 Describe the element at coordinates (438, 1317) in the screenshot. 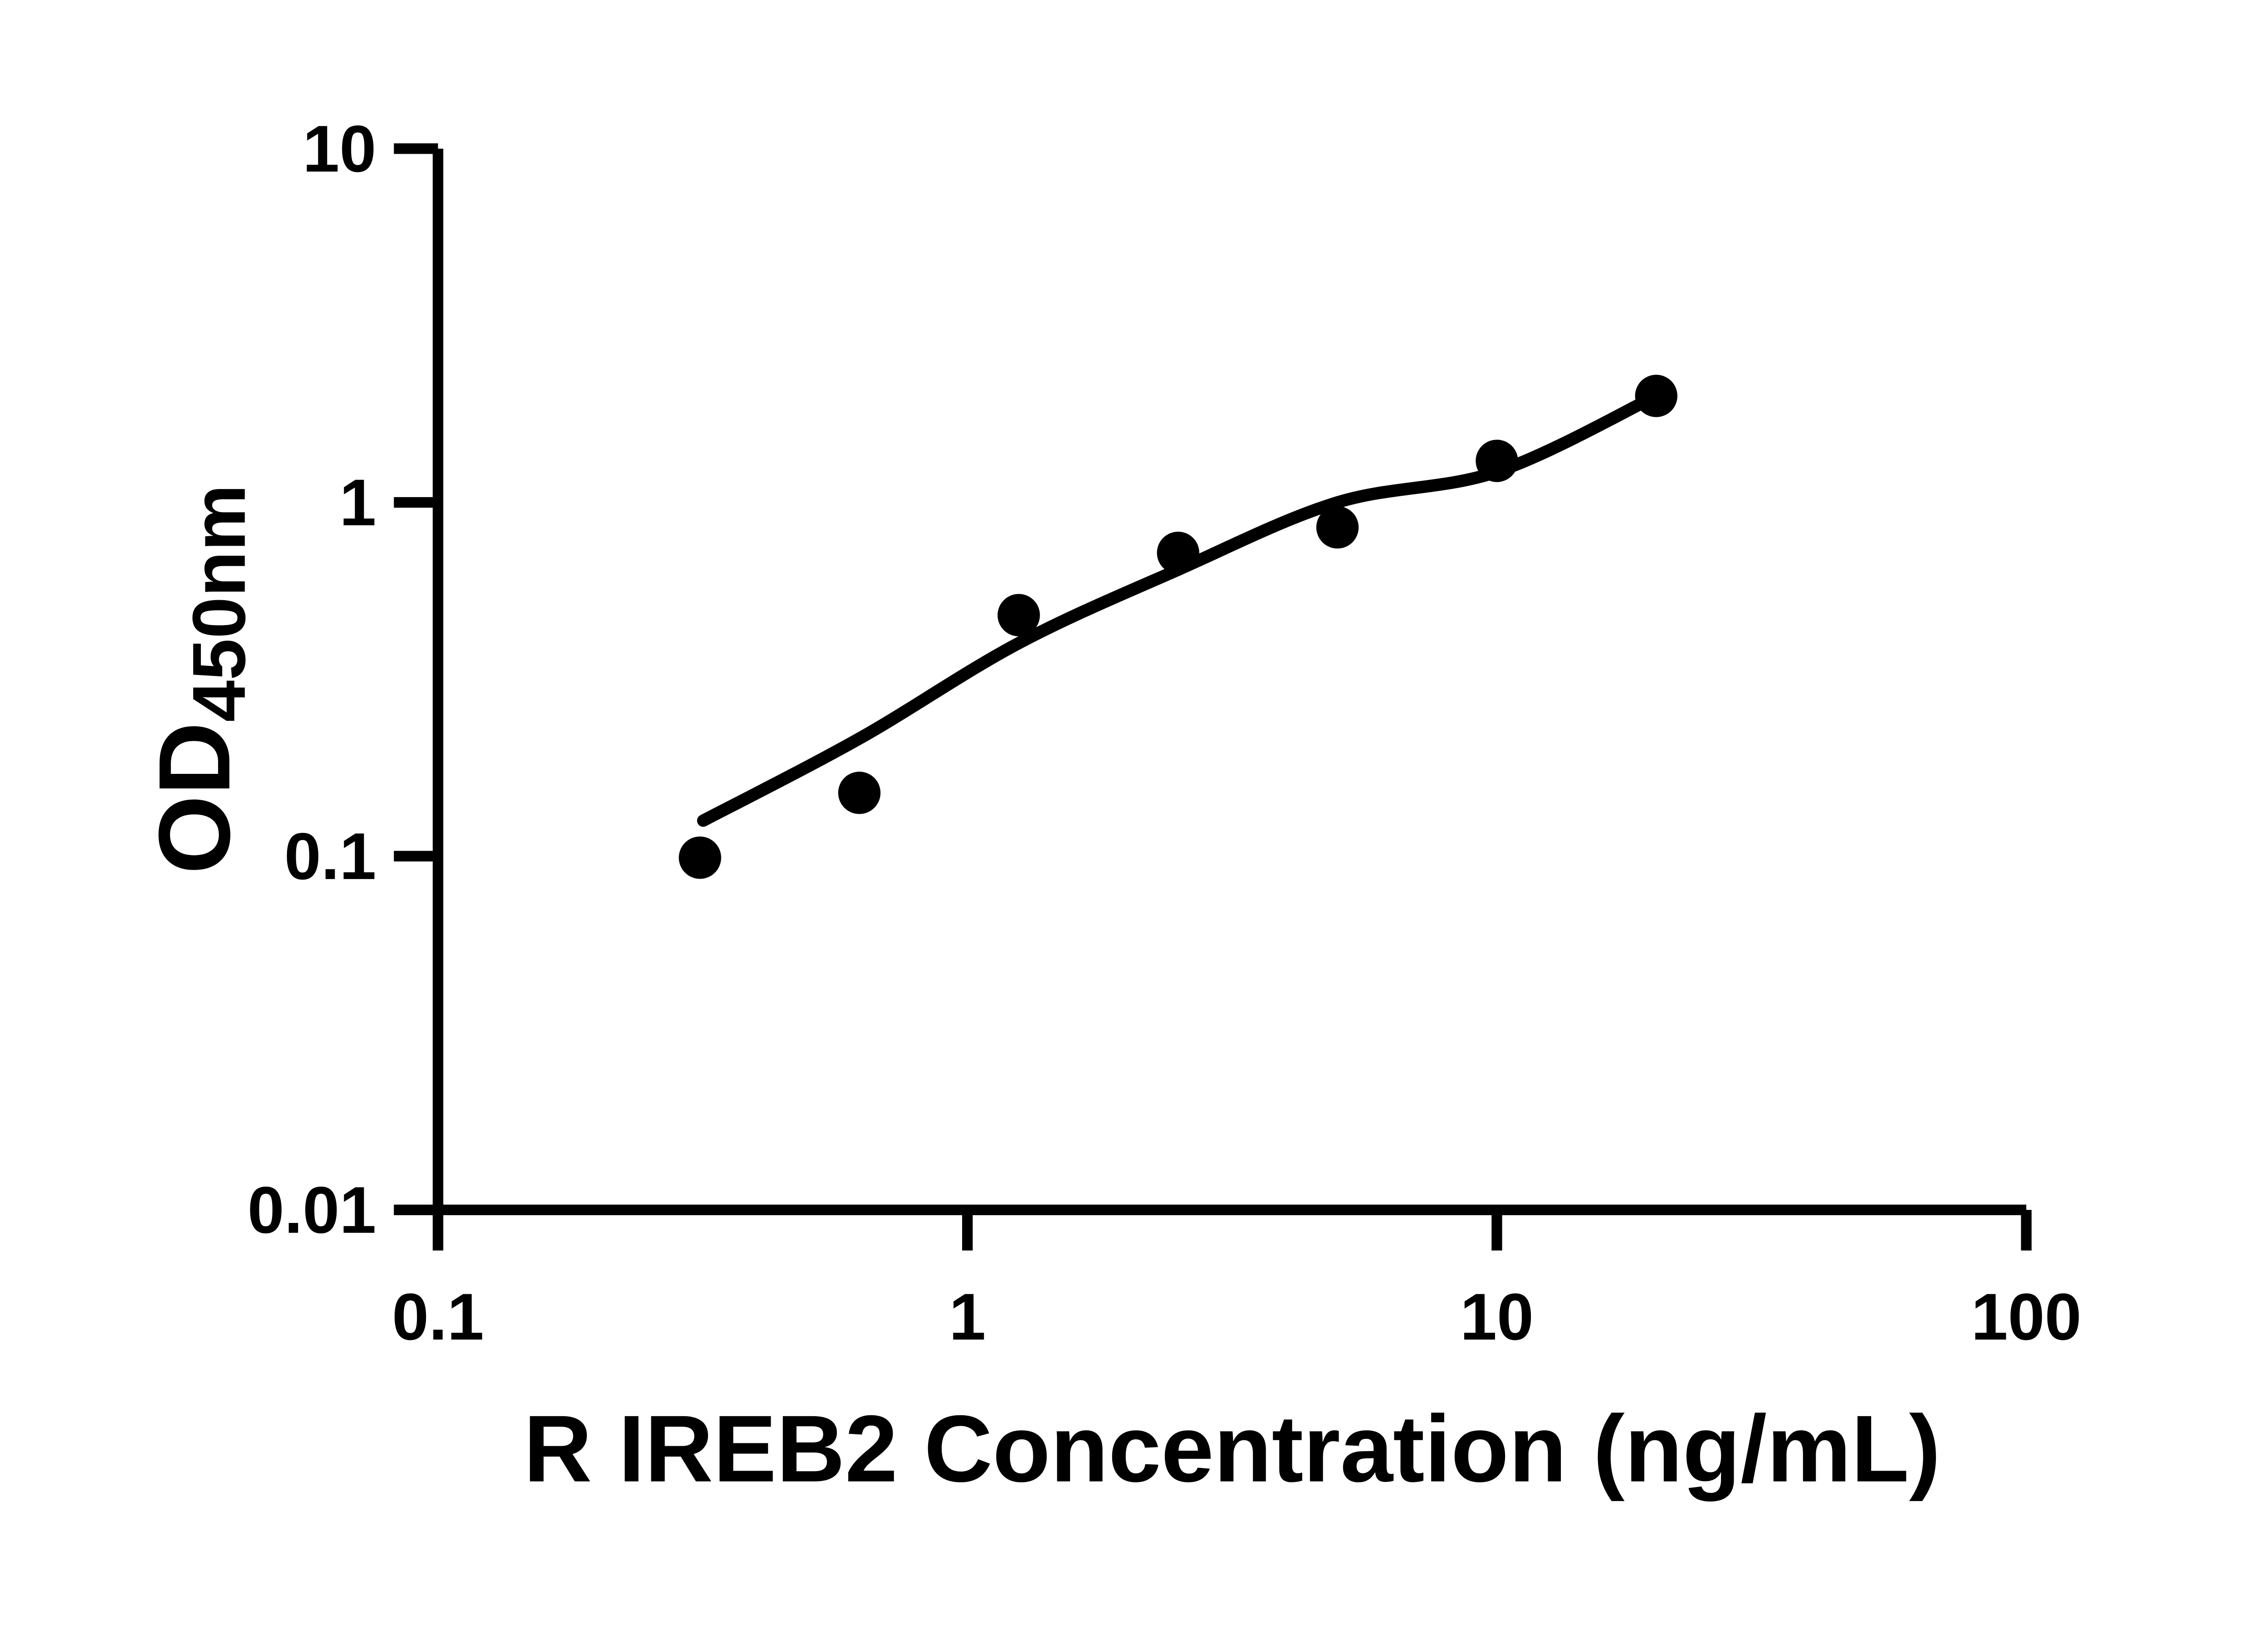

I see `x-tick-label-0.1: 0.1` at that location.